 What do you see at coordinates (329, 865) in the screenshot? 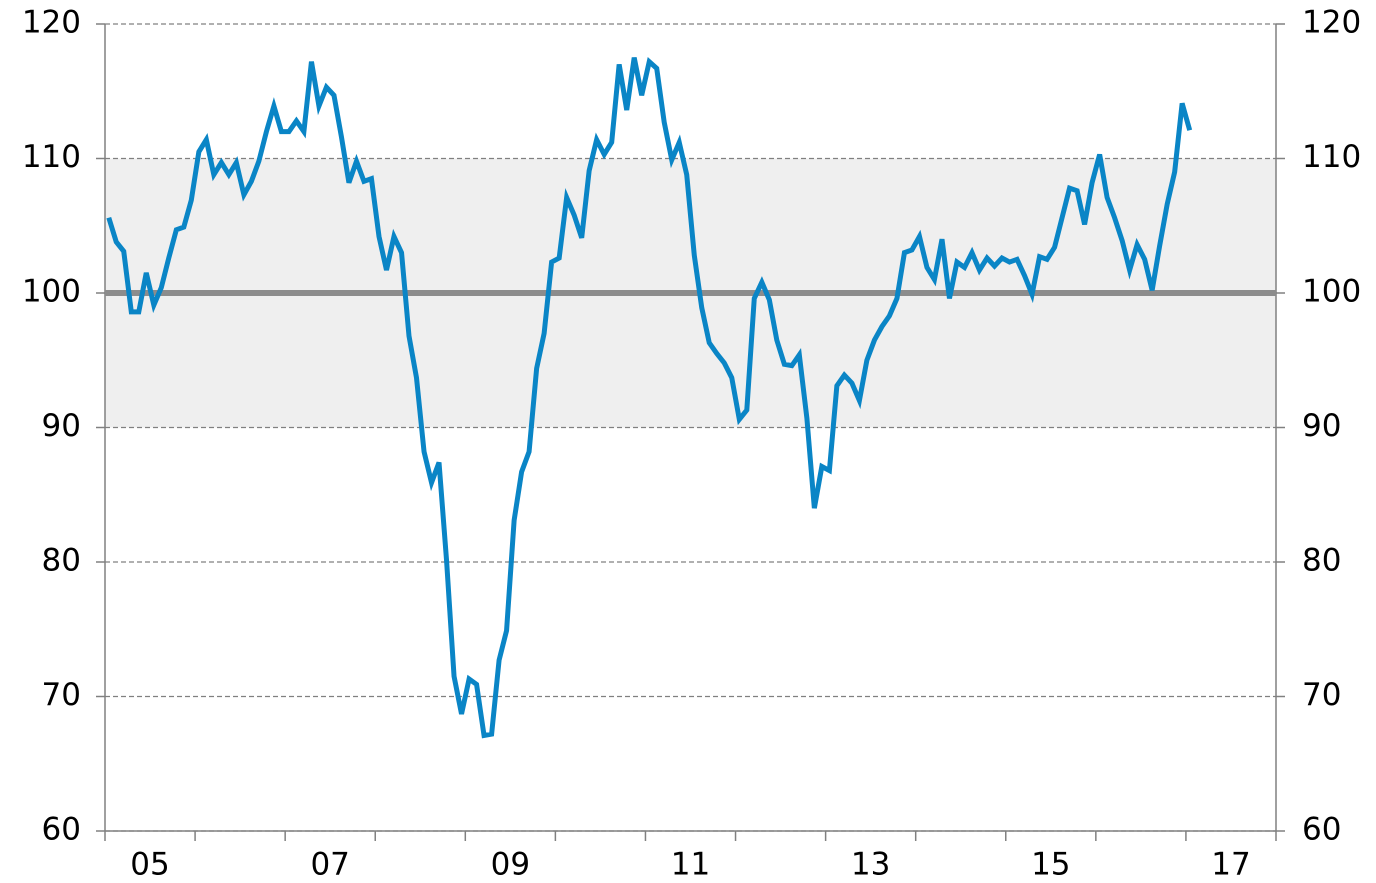
I see `x-tick-label: 07` at bounding box center [329, 865].